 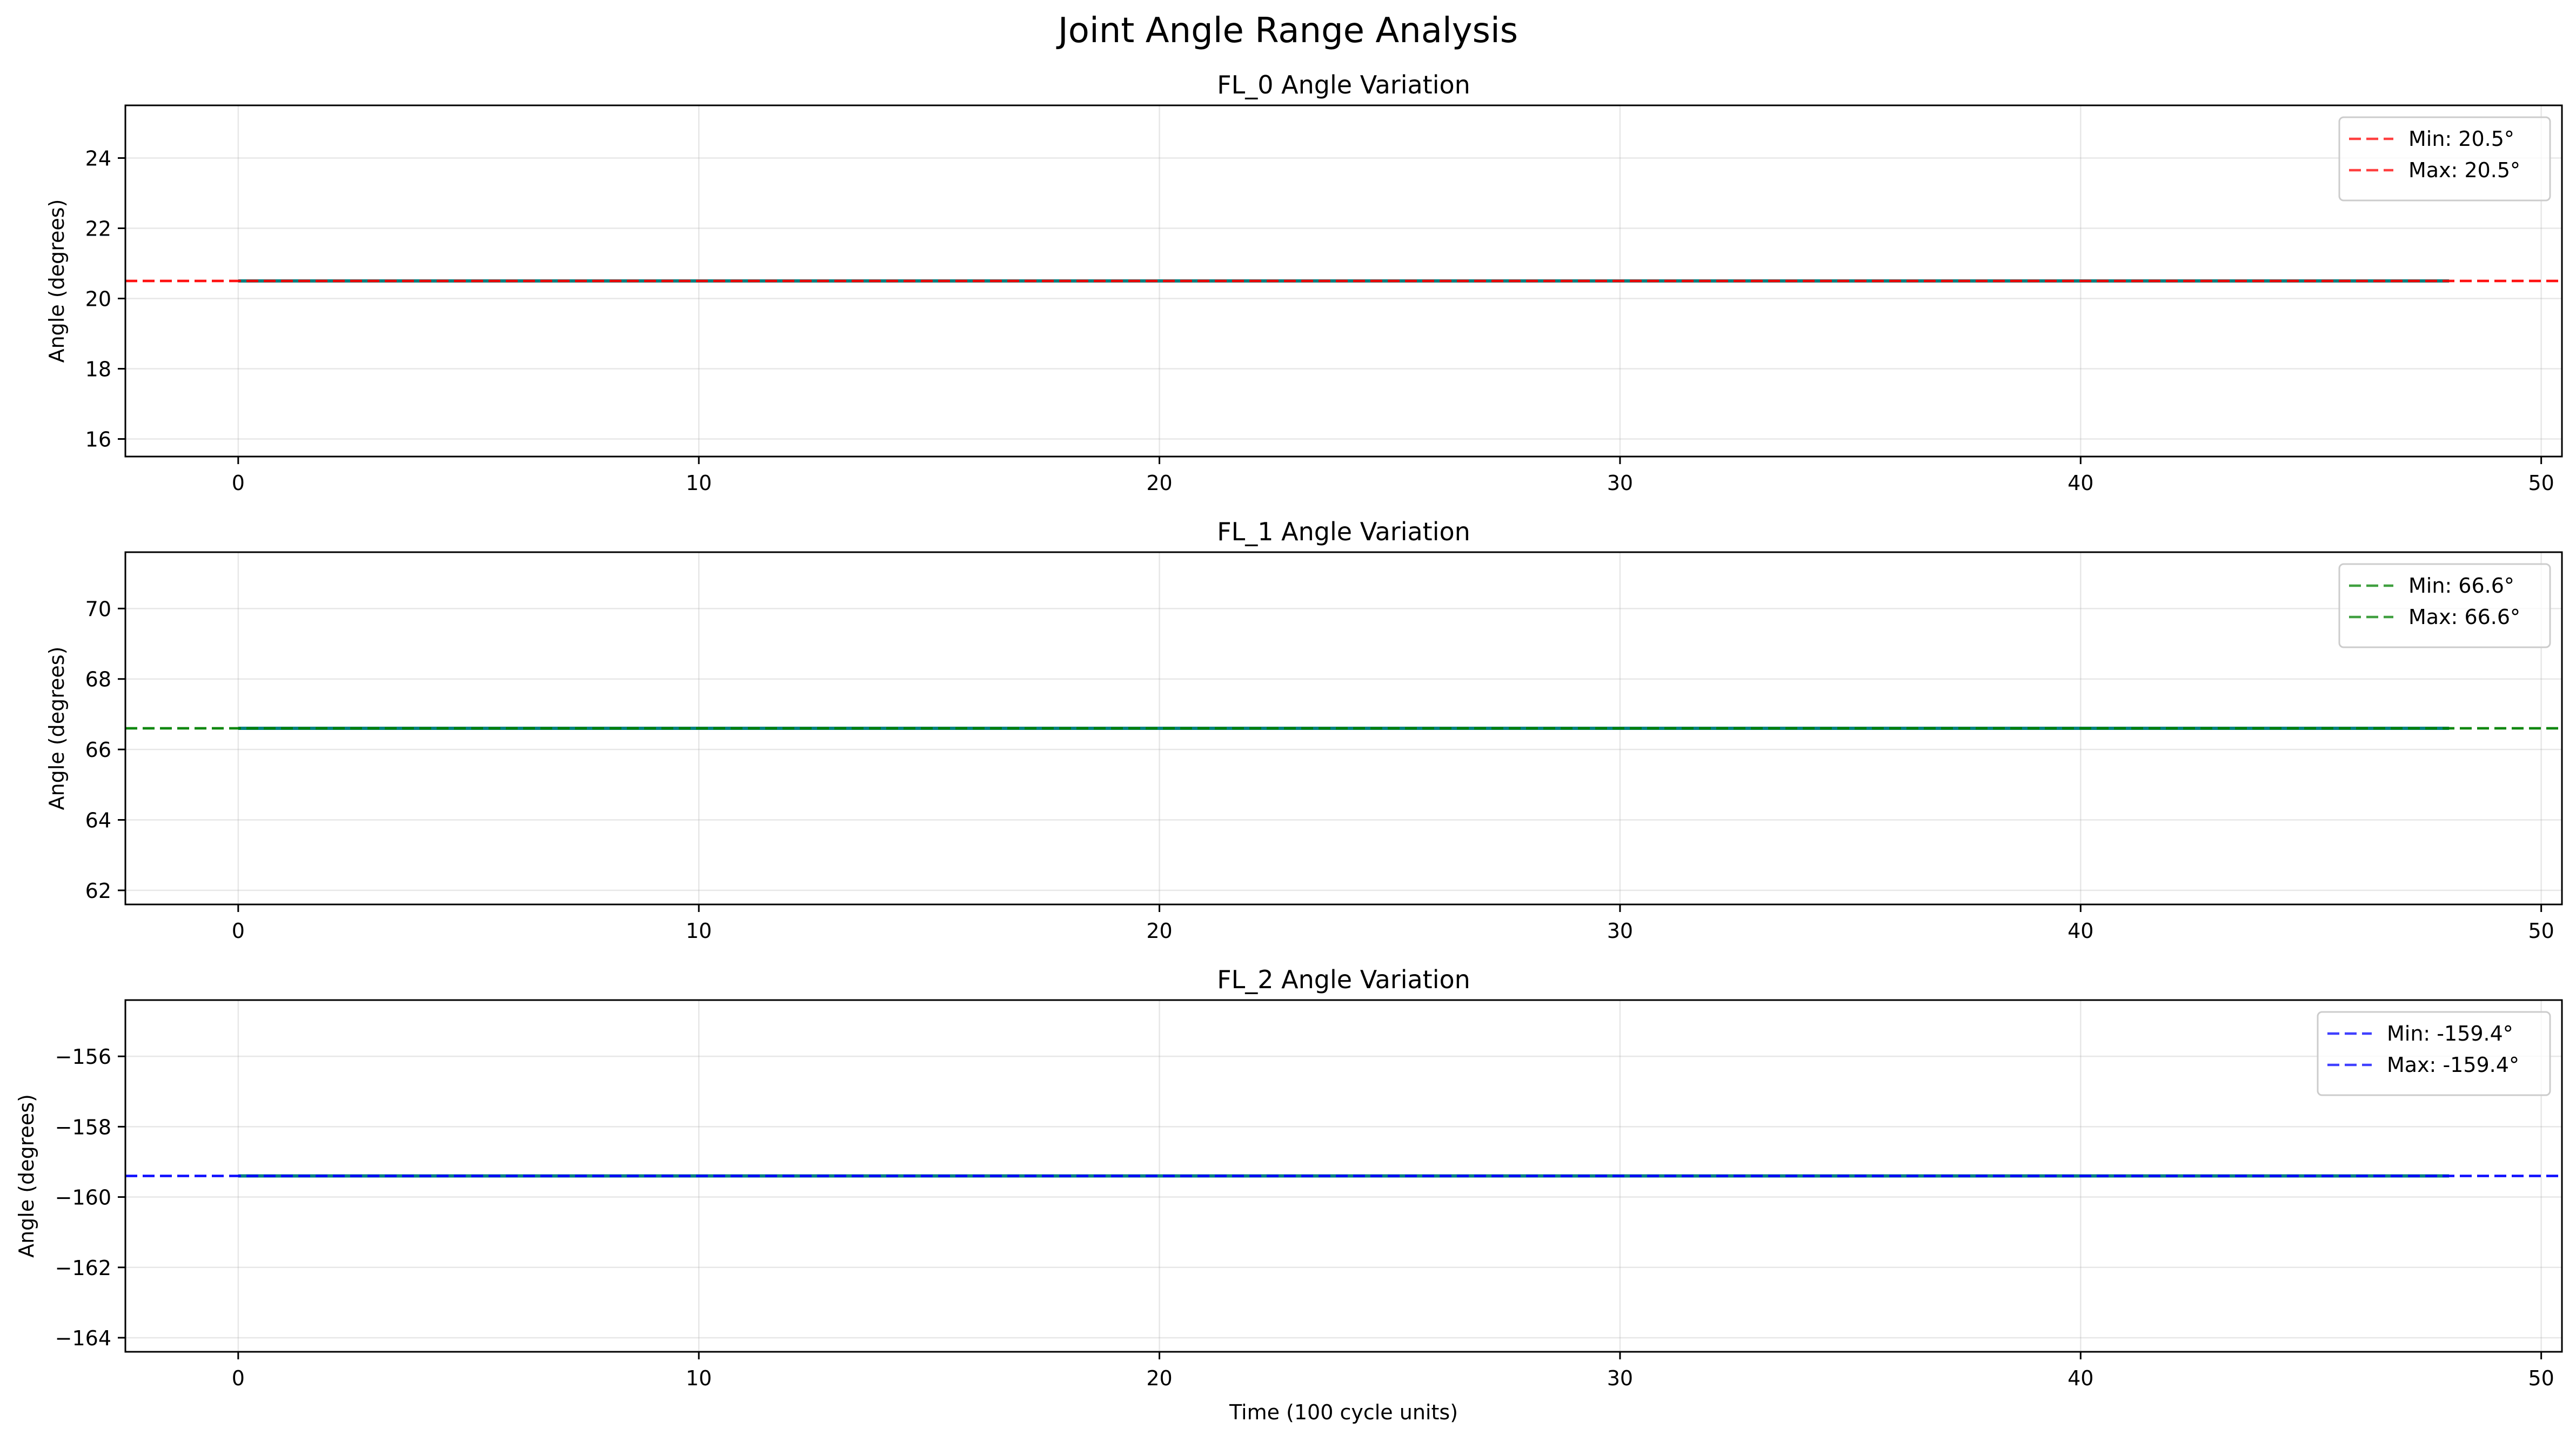 What do you see at coordinates (1343, 84) in the screenshot?
I see `subplot-title: FL_0 Angle Variation` at bounding box center [1343, 84].